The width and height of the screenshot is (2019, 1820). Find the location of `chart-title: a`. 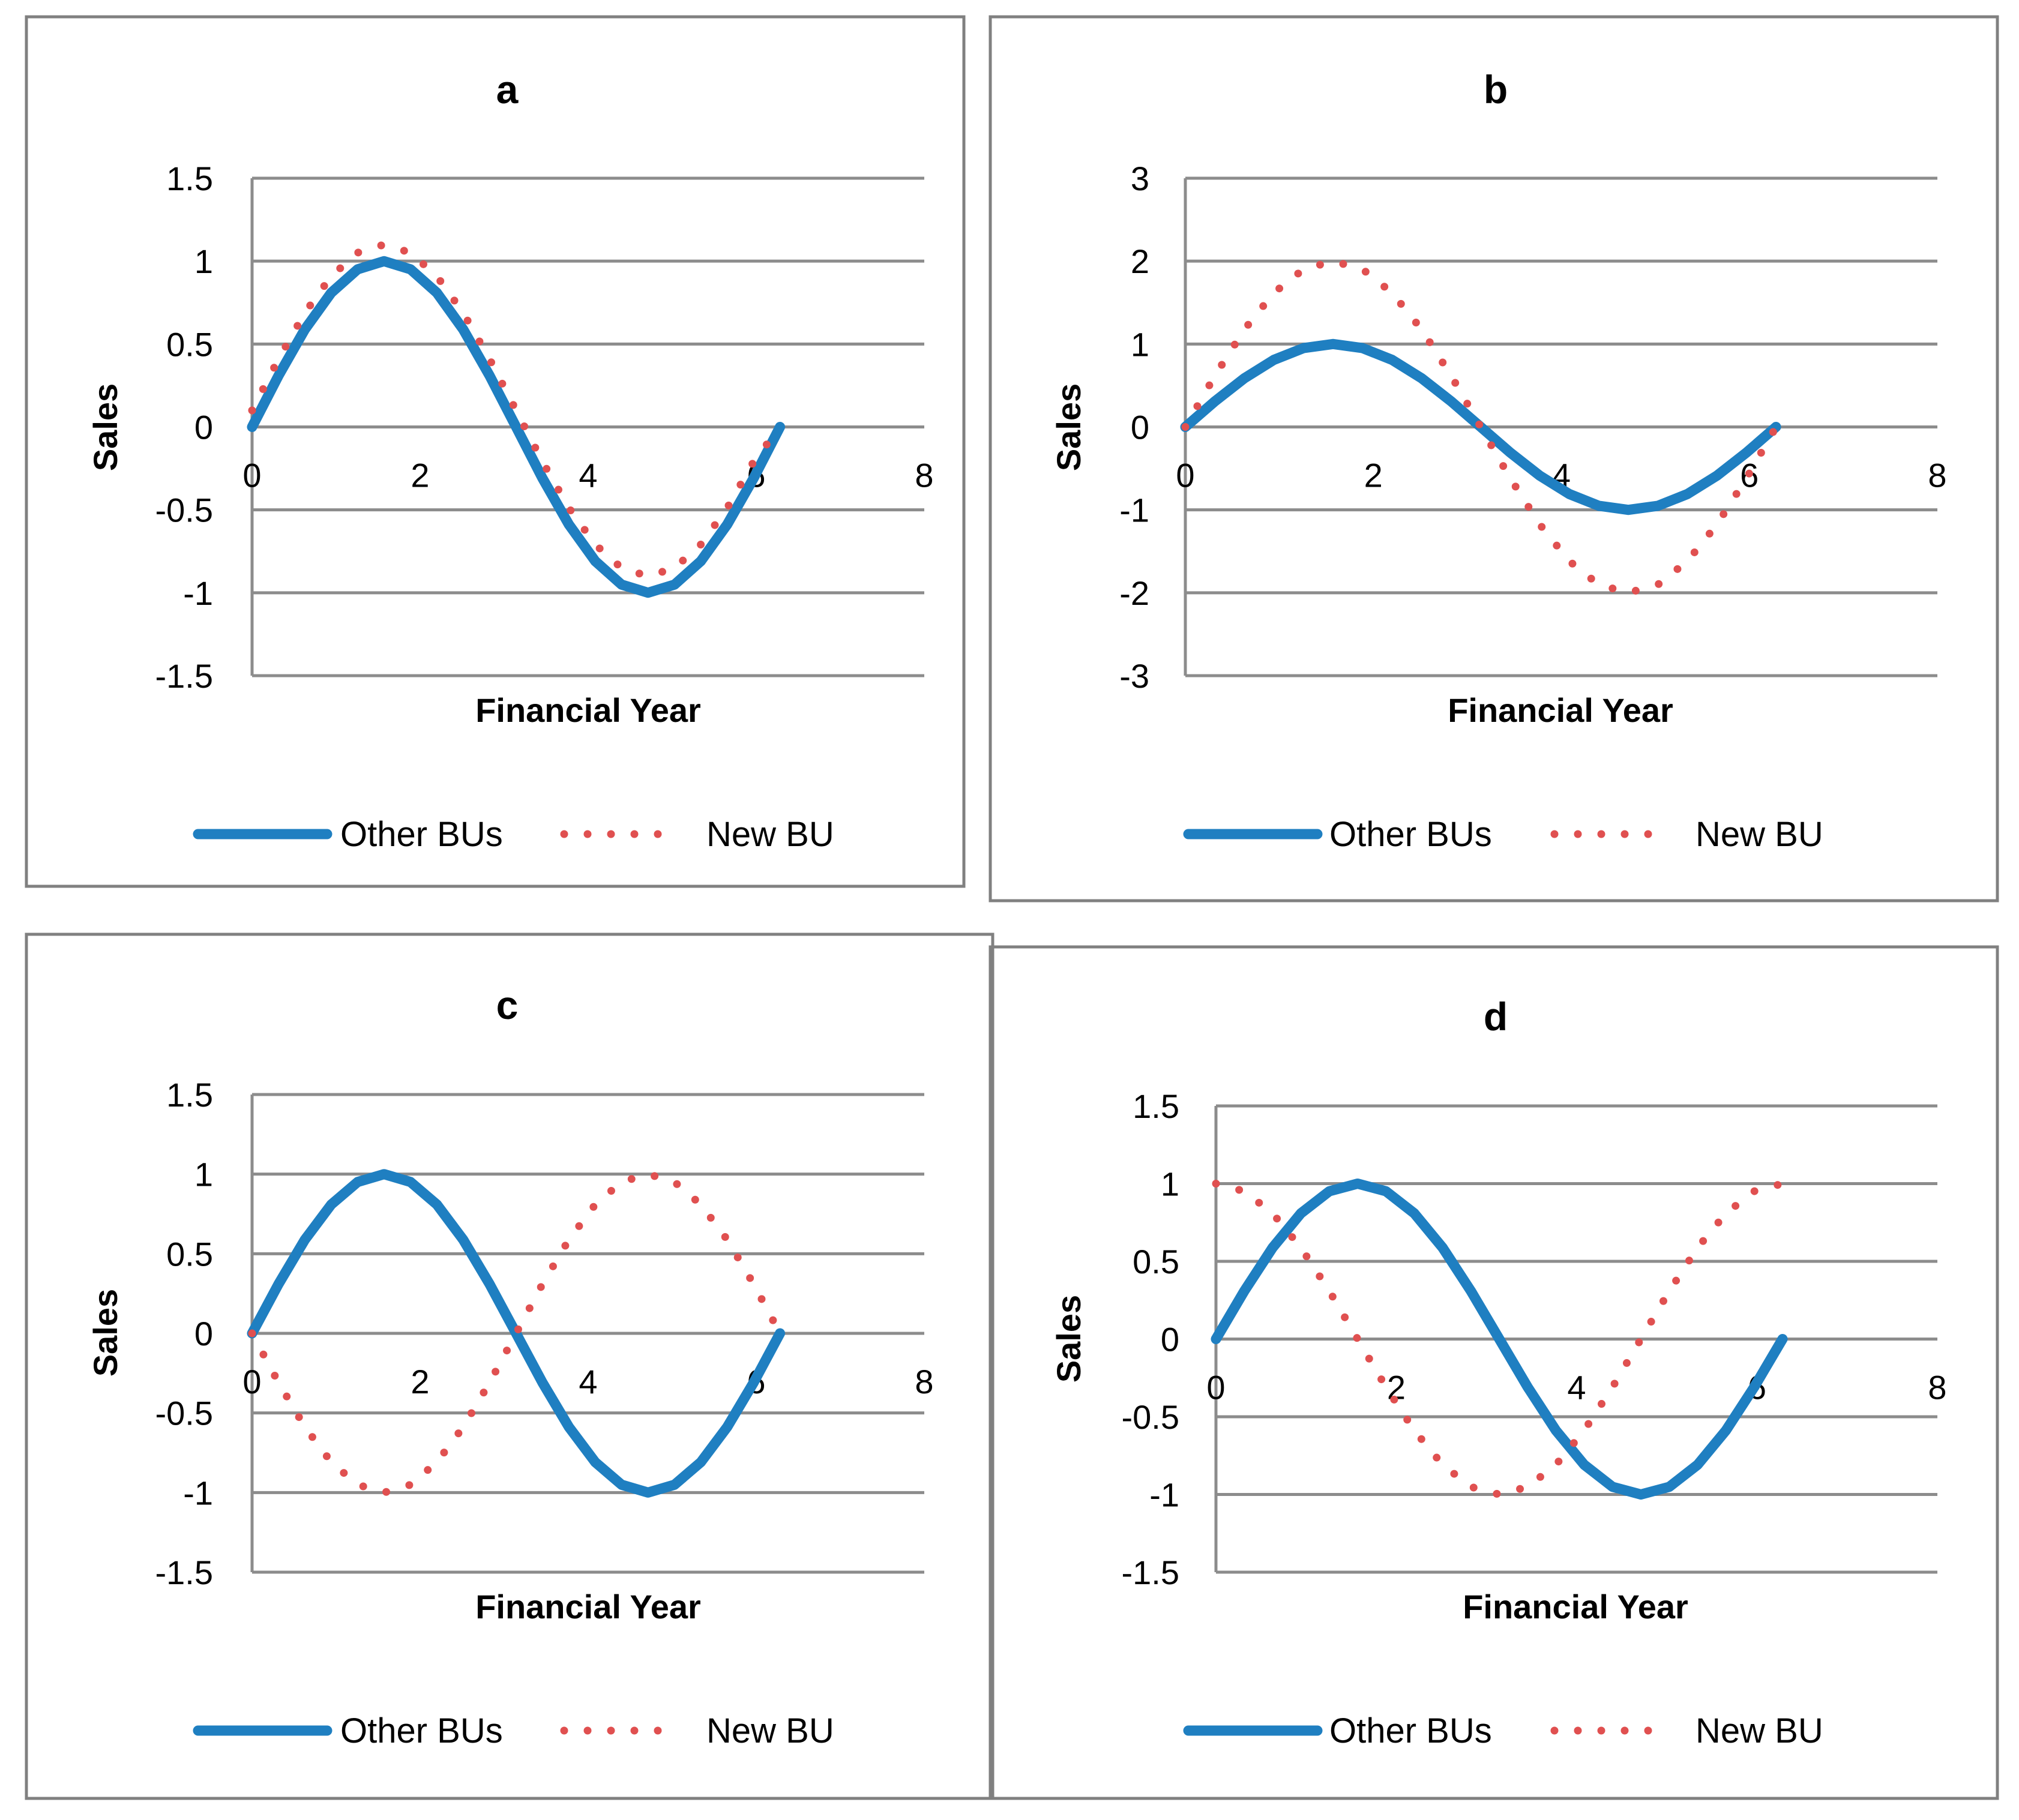

chart-title: a is located at coordinates (507, 89).